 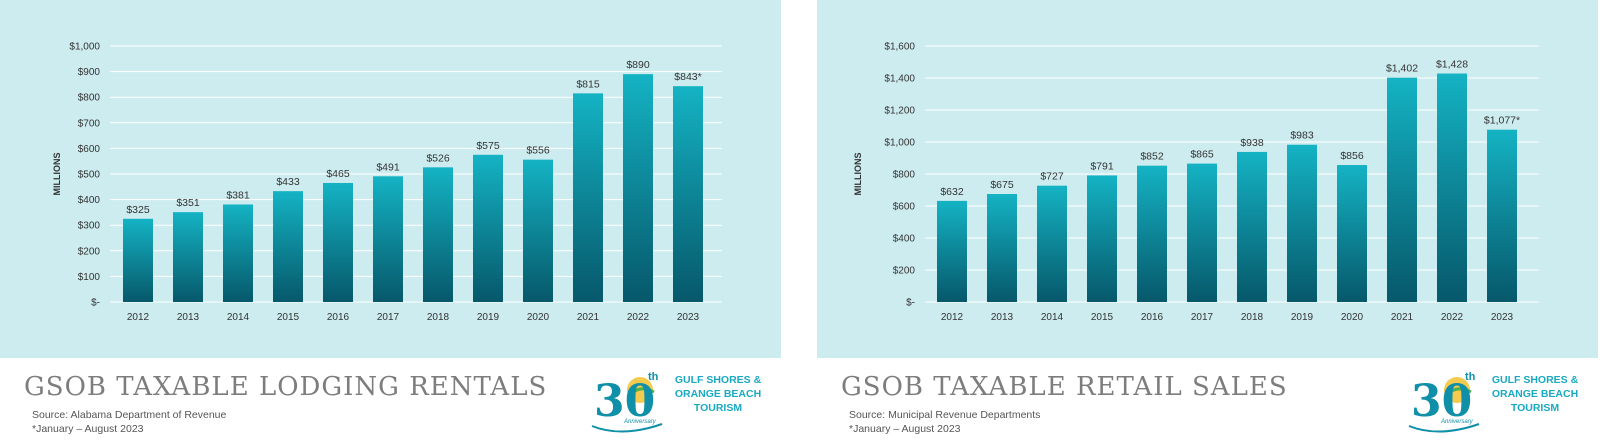 What do you see at coordinates (238, 195) in the screenshot?
I see `data-label: $381` at bounding box center [238, 195].